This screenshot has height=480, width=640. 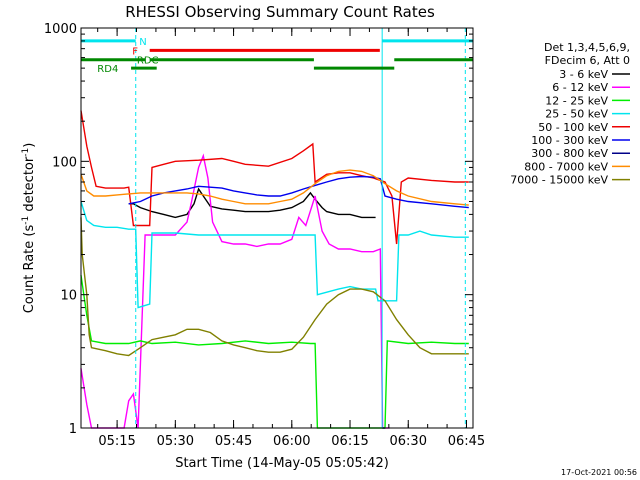 I want to click on x-axis-label: Start Time (14-May-05 05:05:42), so click(x=282, y=463).